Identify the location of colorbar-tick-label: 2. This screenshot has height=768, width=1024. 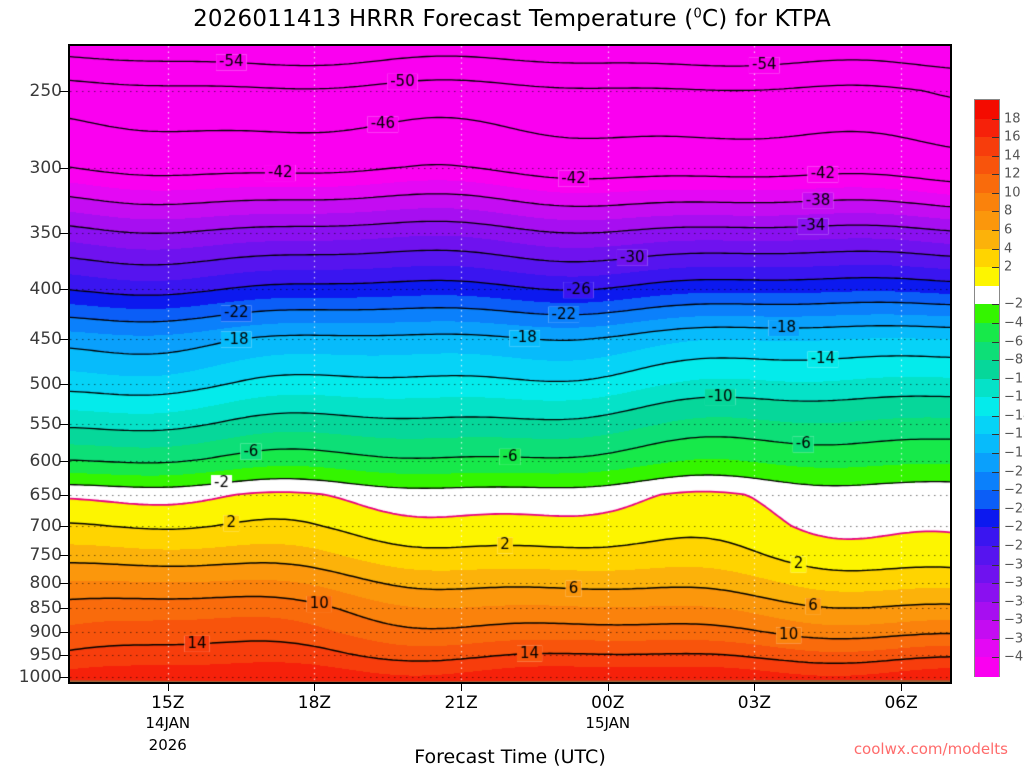
(1008, 267).